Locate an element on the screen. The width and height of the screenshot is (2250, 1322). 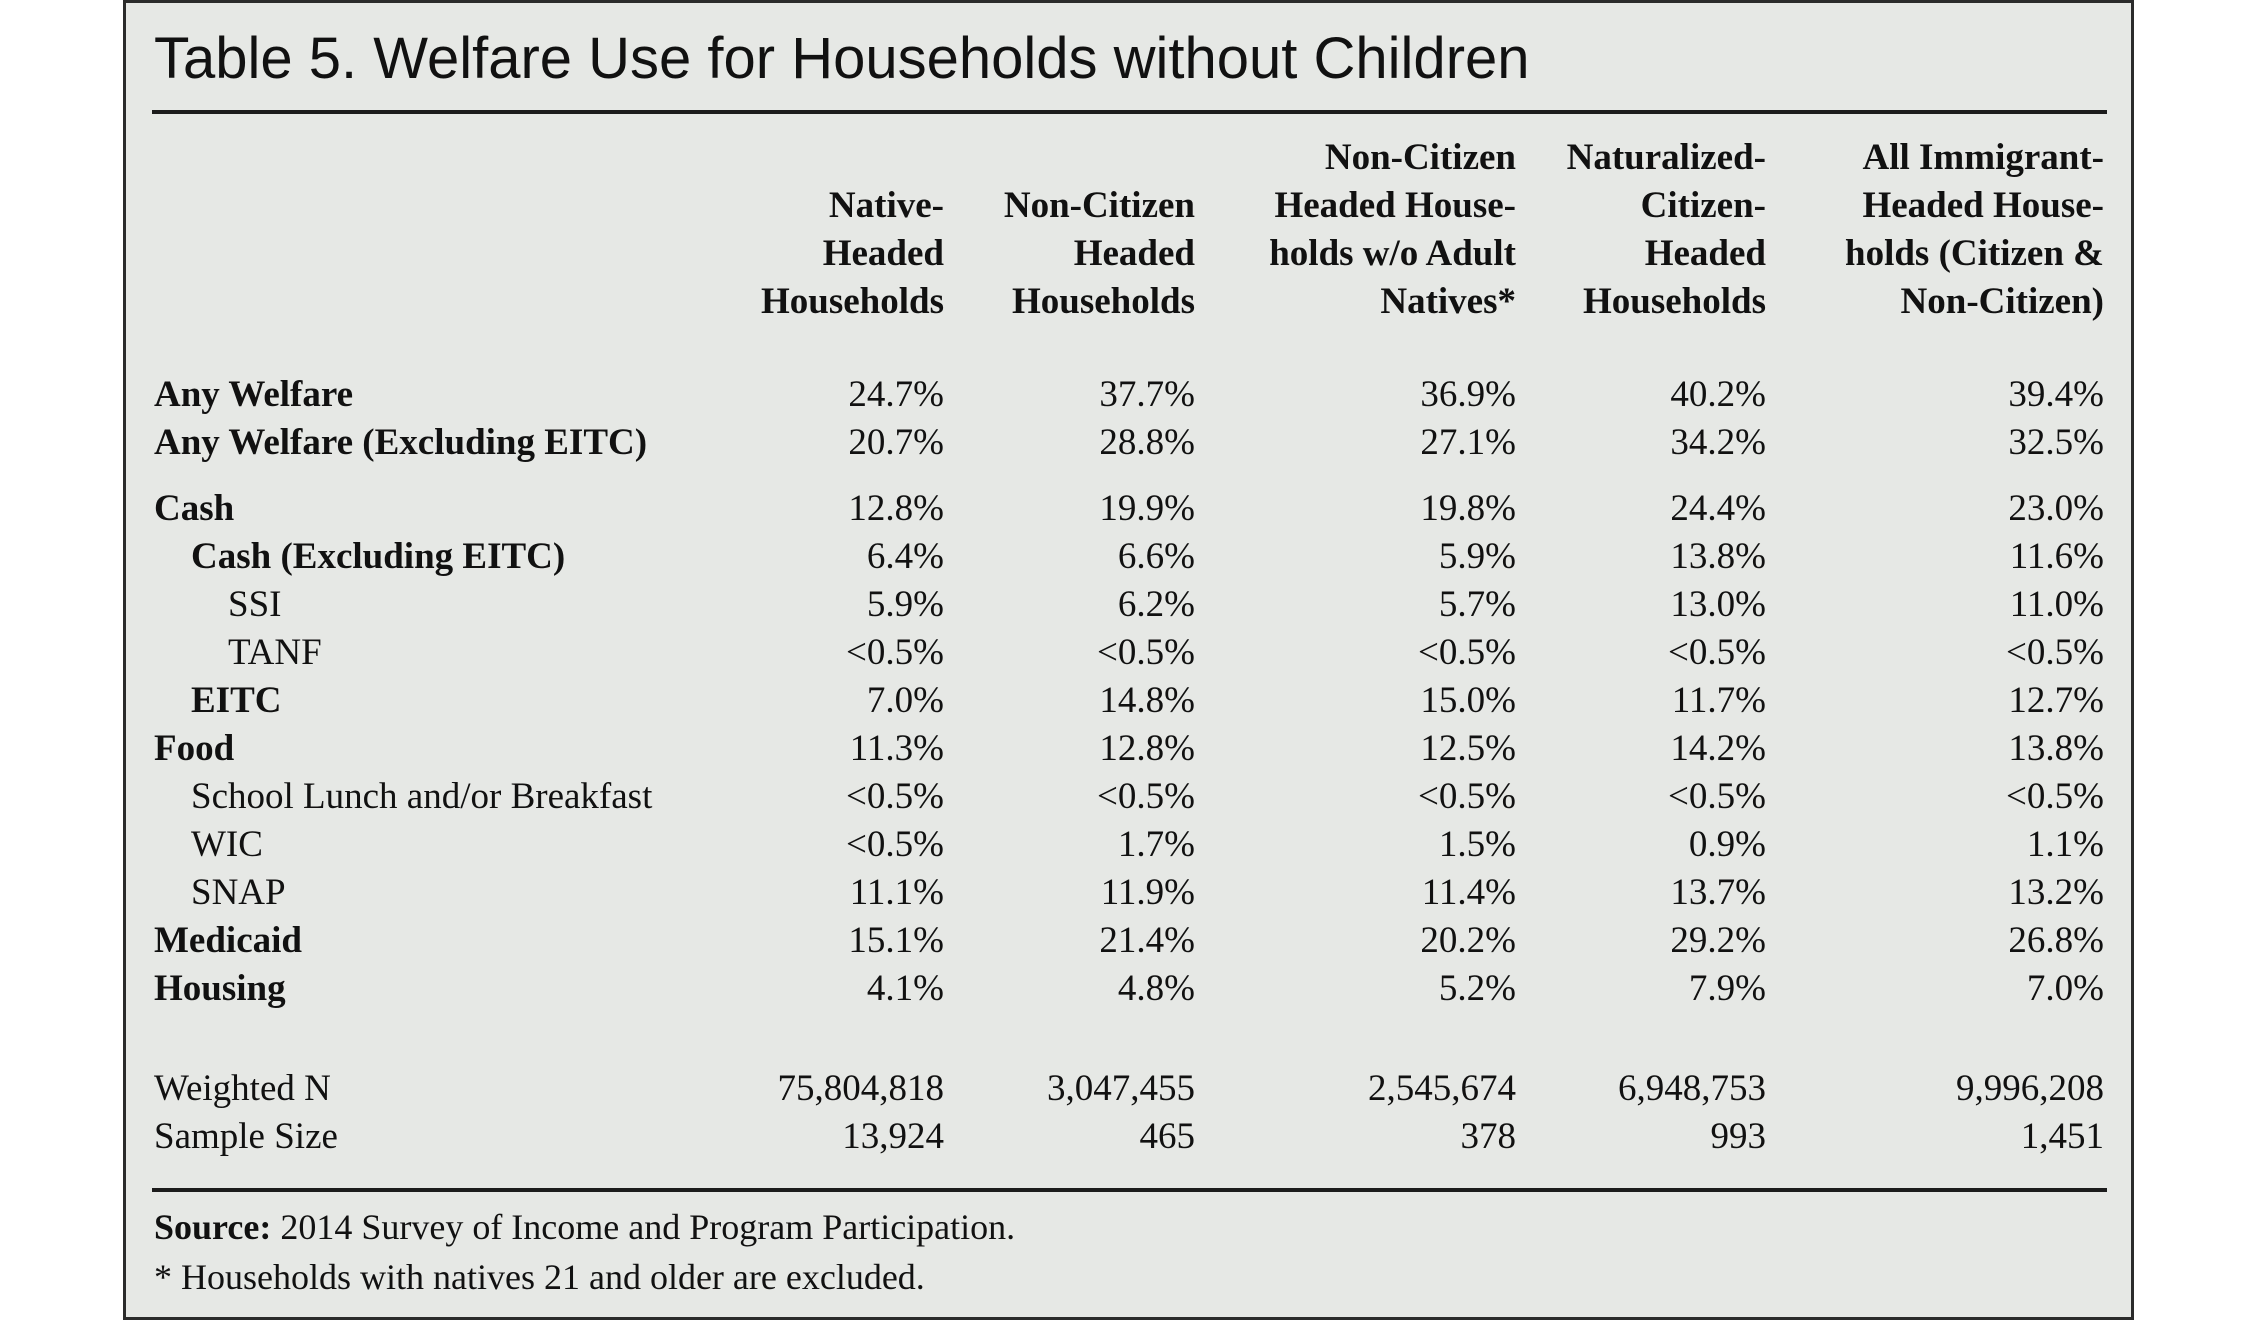
table-cell: 4.1% is located at coordinates (905, 988).